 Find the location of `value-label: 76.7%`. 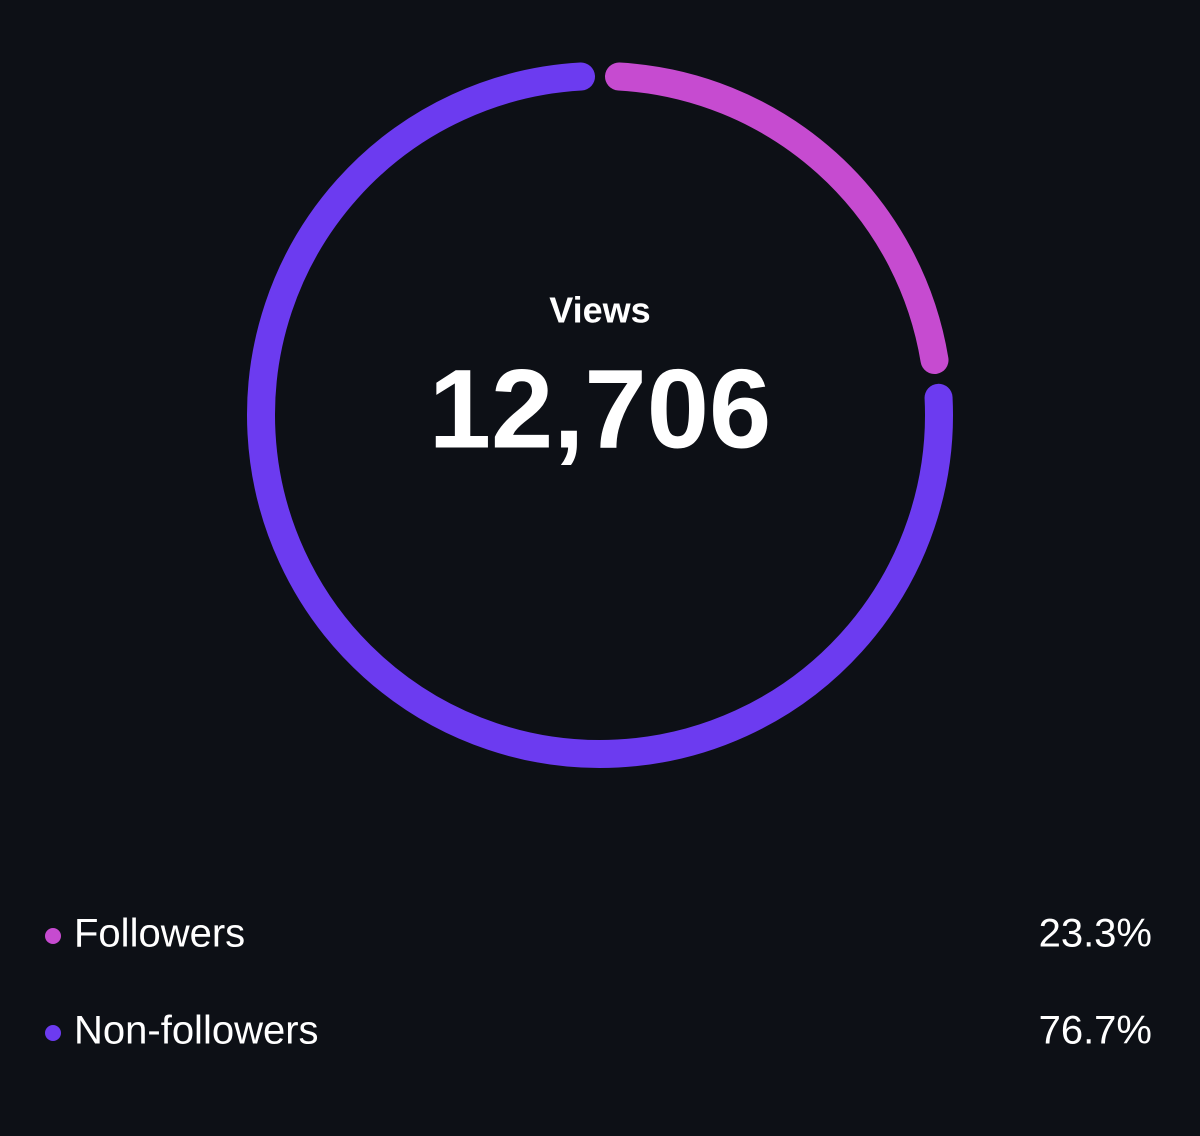

value-label: 76.7% is located at coordinates (1095, 1031).